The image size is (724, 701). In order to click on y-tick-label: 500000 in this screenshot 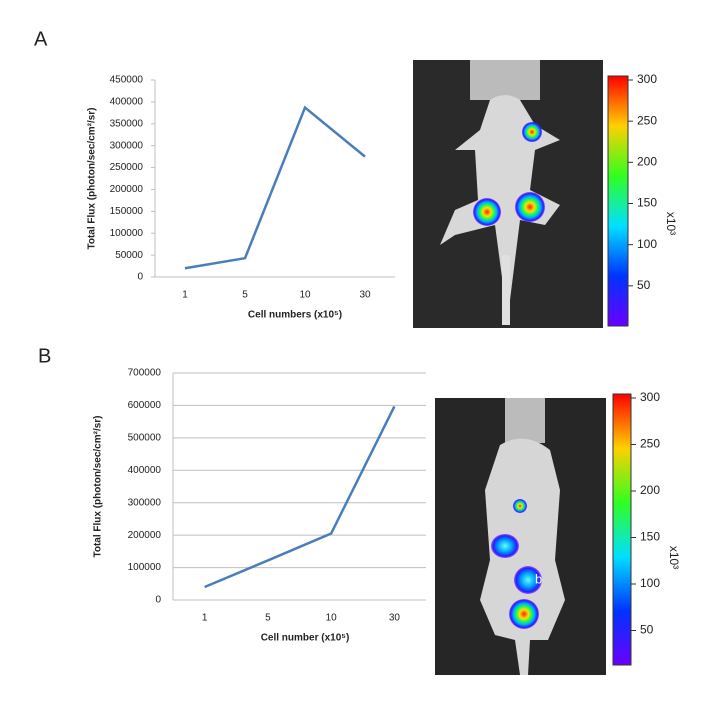, I will do `click(145, 437)`.